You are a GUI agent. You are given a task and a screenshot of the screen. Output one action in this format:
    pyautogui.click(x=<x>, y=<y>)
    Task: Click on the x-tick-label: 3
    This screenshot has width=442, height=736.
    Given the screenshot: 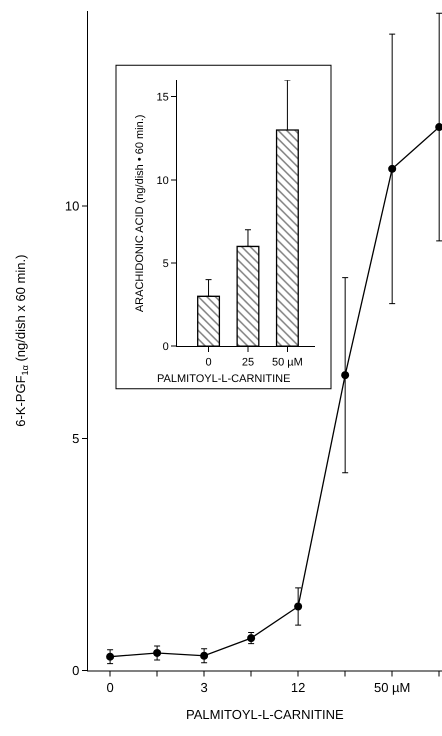 What is the action you would take?
    pyautogui.click(x=204, y=688)
    